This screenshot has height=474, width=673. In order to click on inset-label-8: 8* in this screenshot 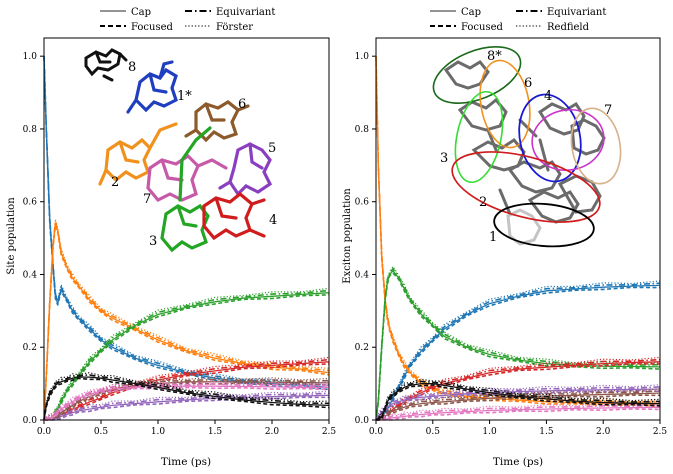, I will do `click(494, 56)`.